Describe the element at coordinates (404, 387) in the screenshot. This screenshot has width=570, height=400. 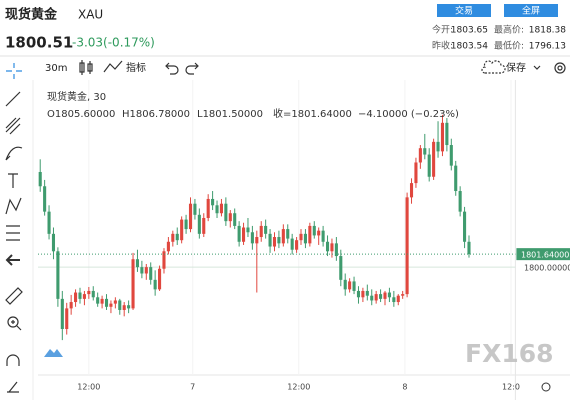
I see `x-tick-label: 8` at that location.